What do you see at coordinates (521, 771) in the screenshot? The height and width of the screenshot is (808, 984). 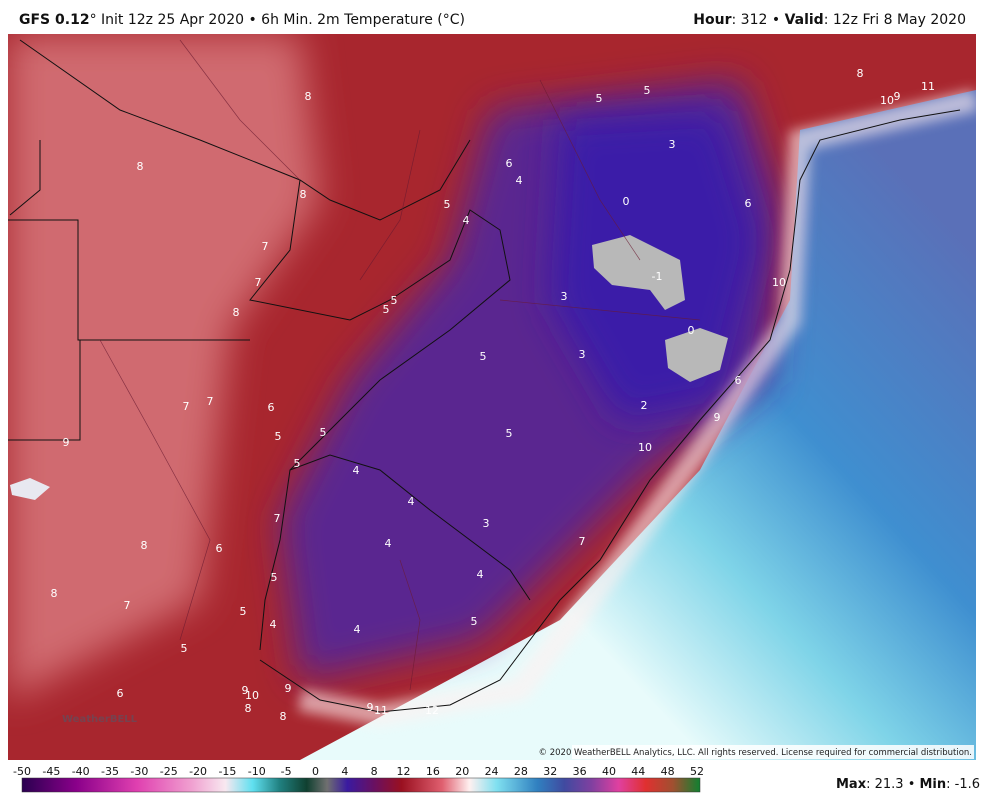 I see `colorbar-label: 28` at bounding box center [521, 771].